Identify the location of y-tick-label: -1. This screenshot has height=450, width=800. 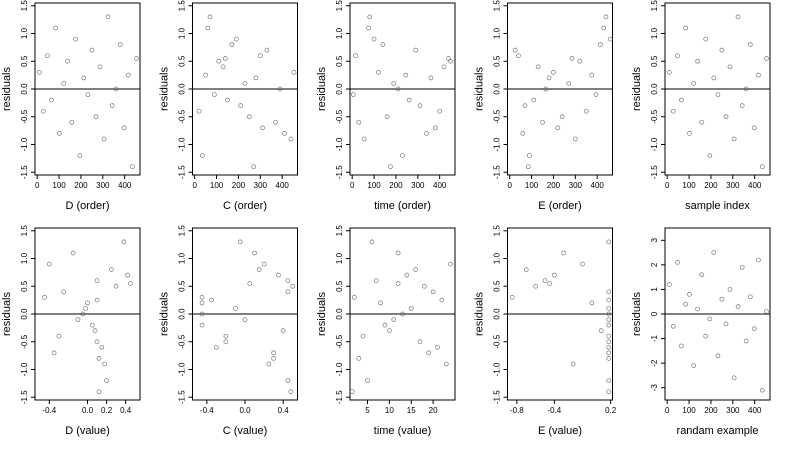
(654, 338).